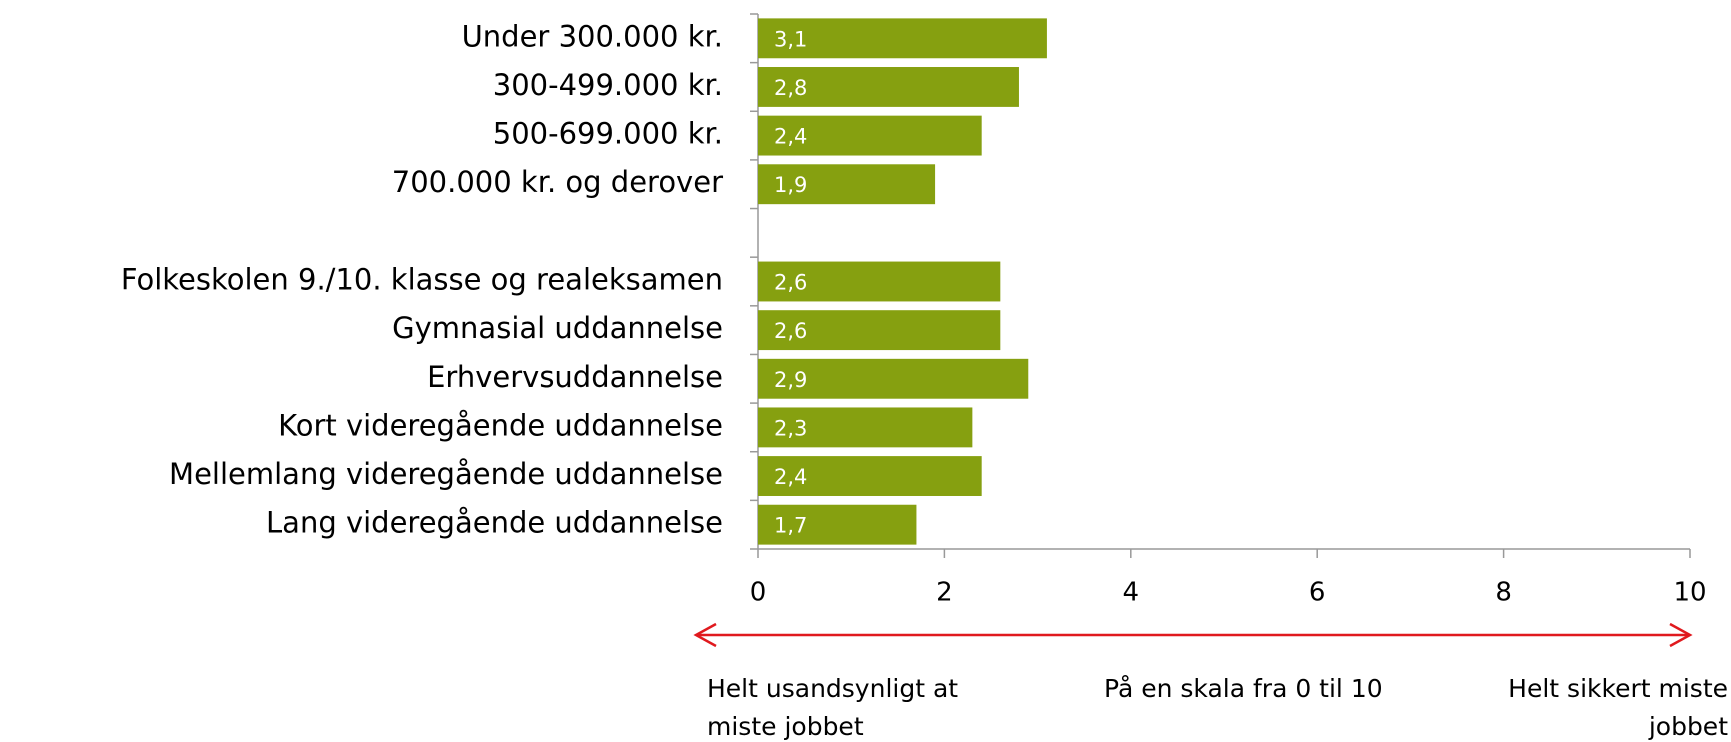 This screenshot has width=1731, height=742. I want to click on category-label: Under 300.000 kr., so click(592, 36).